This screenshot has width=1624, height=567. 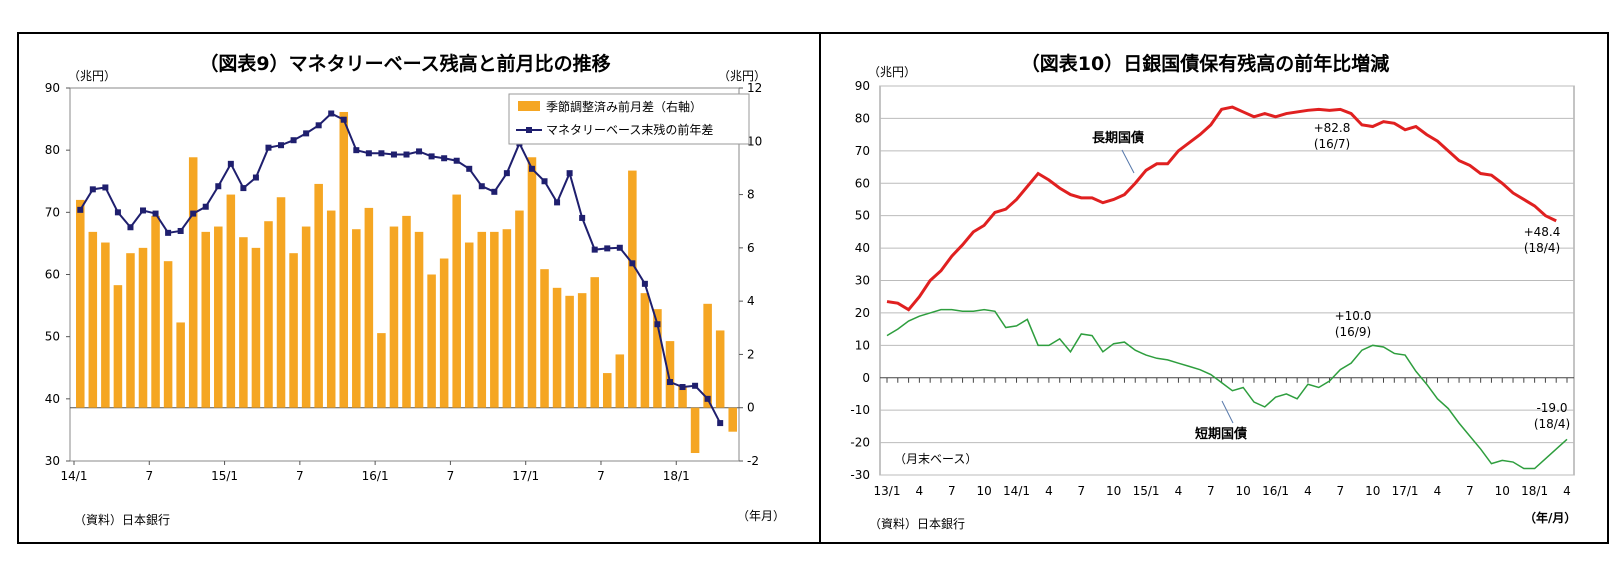 What do you see at coordinates (862, 118) in the screenshot?
I see `chart10-y-tick-label: 80` at bounding box center [862, 118].